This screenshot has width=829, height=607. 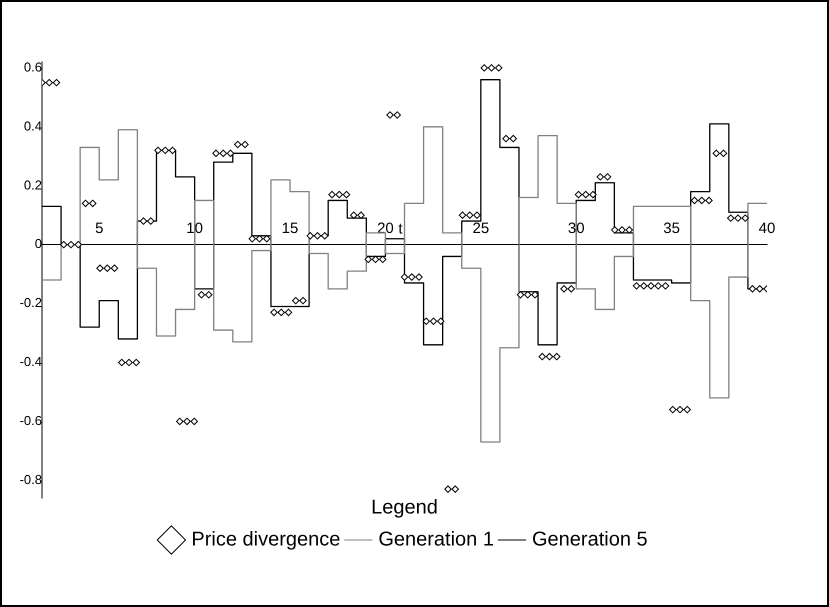 I want to click on x-tick-label: 15, so click(x=290, y=228).